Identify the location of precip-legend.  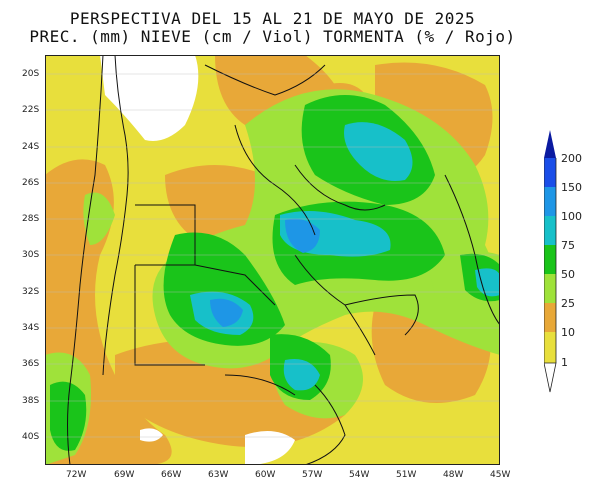
(550, 261).